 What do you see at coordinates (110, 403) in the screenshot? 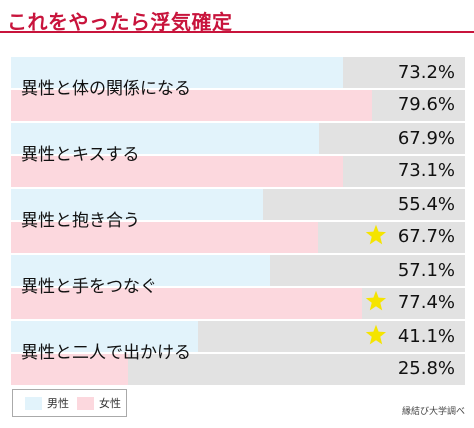
I see `legend-label-female: 女性` at bounding box center [110, 403].